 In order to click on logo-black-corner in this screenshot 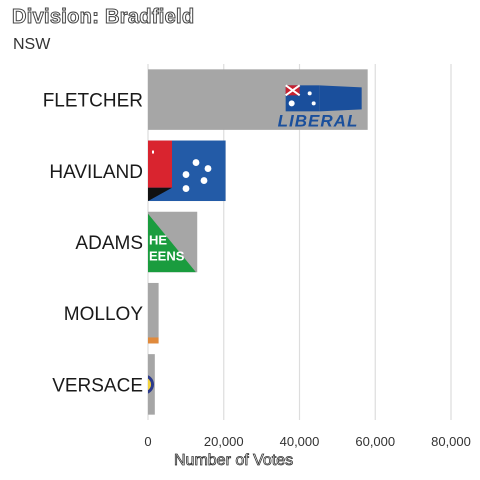, I will do `click(160, 194)`.